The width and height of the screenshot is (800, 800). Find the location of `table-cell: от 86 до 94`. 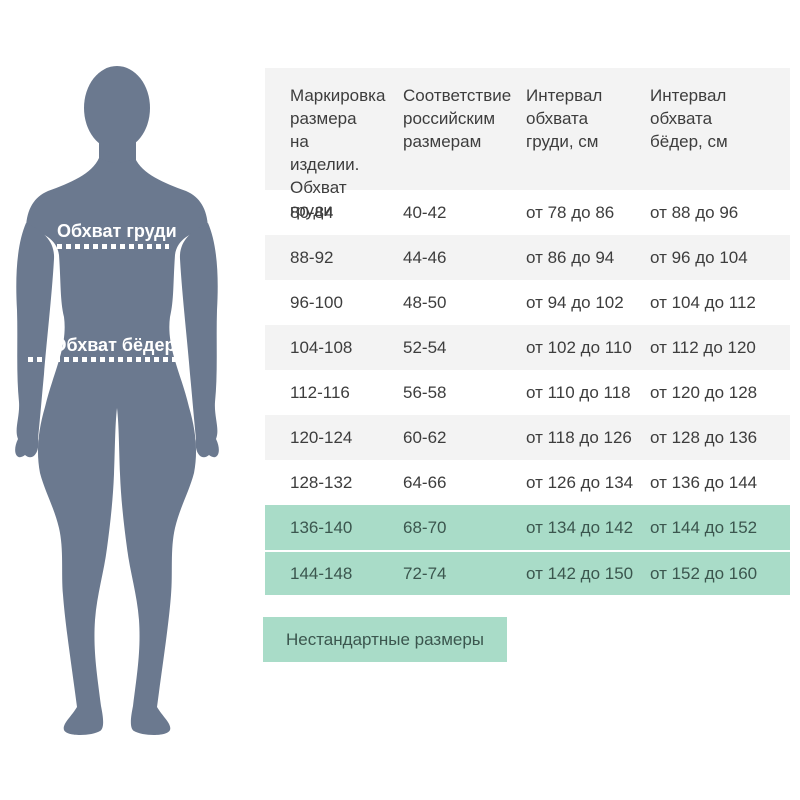

table-cell: от 86 до 94 is located at coordinates (570, 257).